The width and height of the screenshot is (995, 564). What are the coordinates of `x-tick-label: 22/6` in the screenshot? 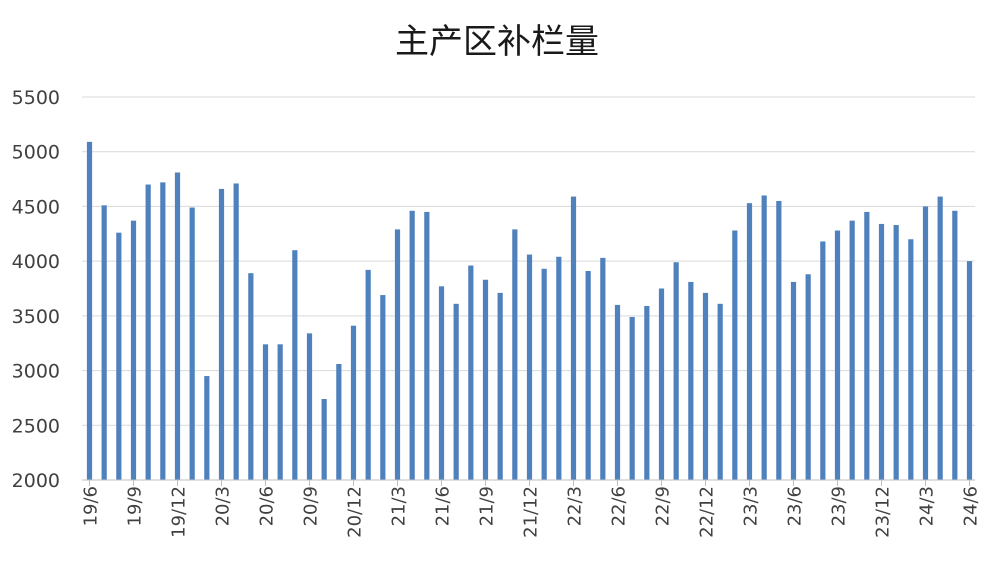 It's located at (619, 506).